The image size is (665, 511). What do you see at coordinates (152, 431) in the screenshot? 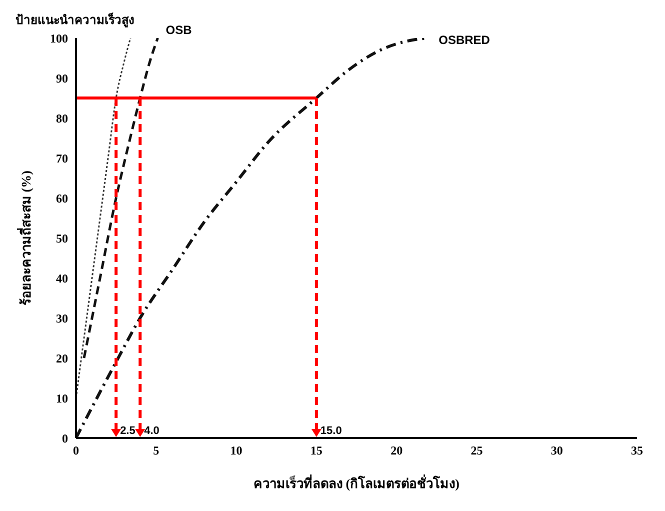
I see `ref-line-label: 4.0` at bounding box center [152, 431].